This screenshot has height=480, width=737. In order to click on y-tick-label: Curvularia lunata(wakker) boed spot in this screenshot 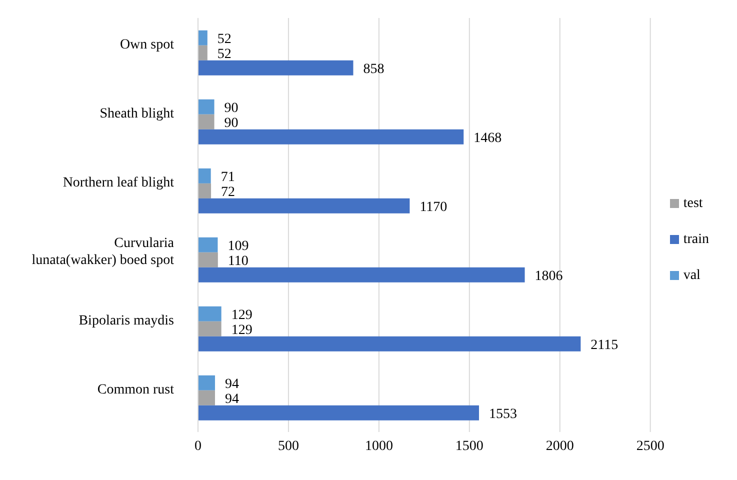, I will do `click(103, 252)`.